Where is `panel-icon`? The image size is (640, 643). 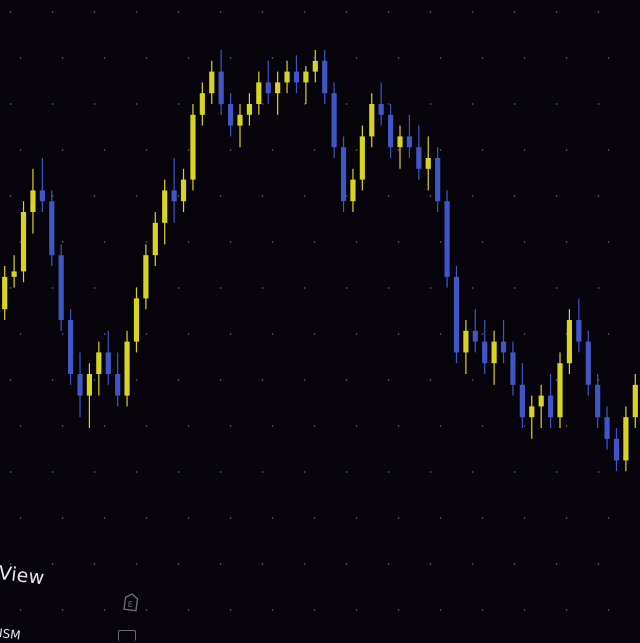
panel-icon is located at coordinates (127, 635).